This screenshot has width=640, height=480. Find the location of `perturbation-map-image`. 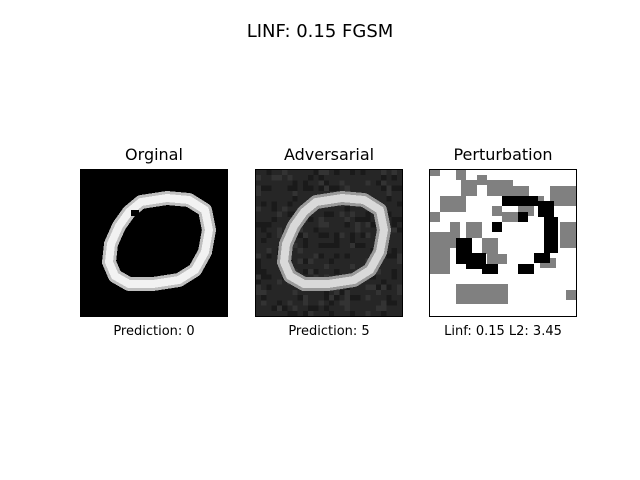

perturbation-map-image is located at coordinates (503, 243).